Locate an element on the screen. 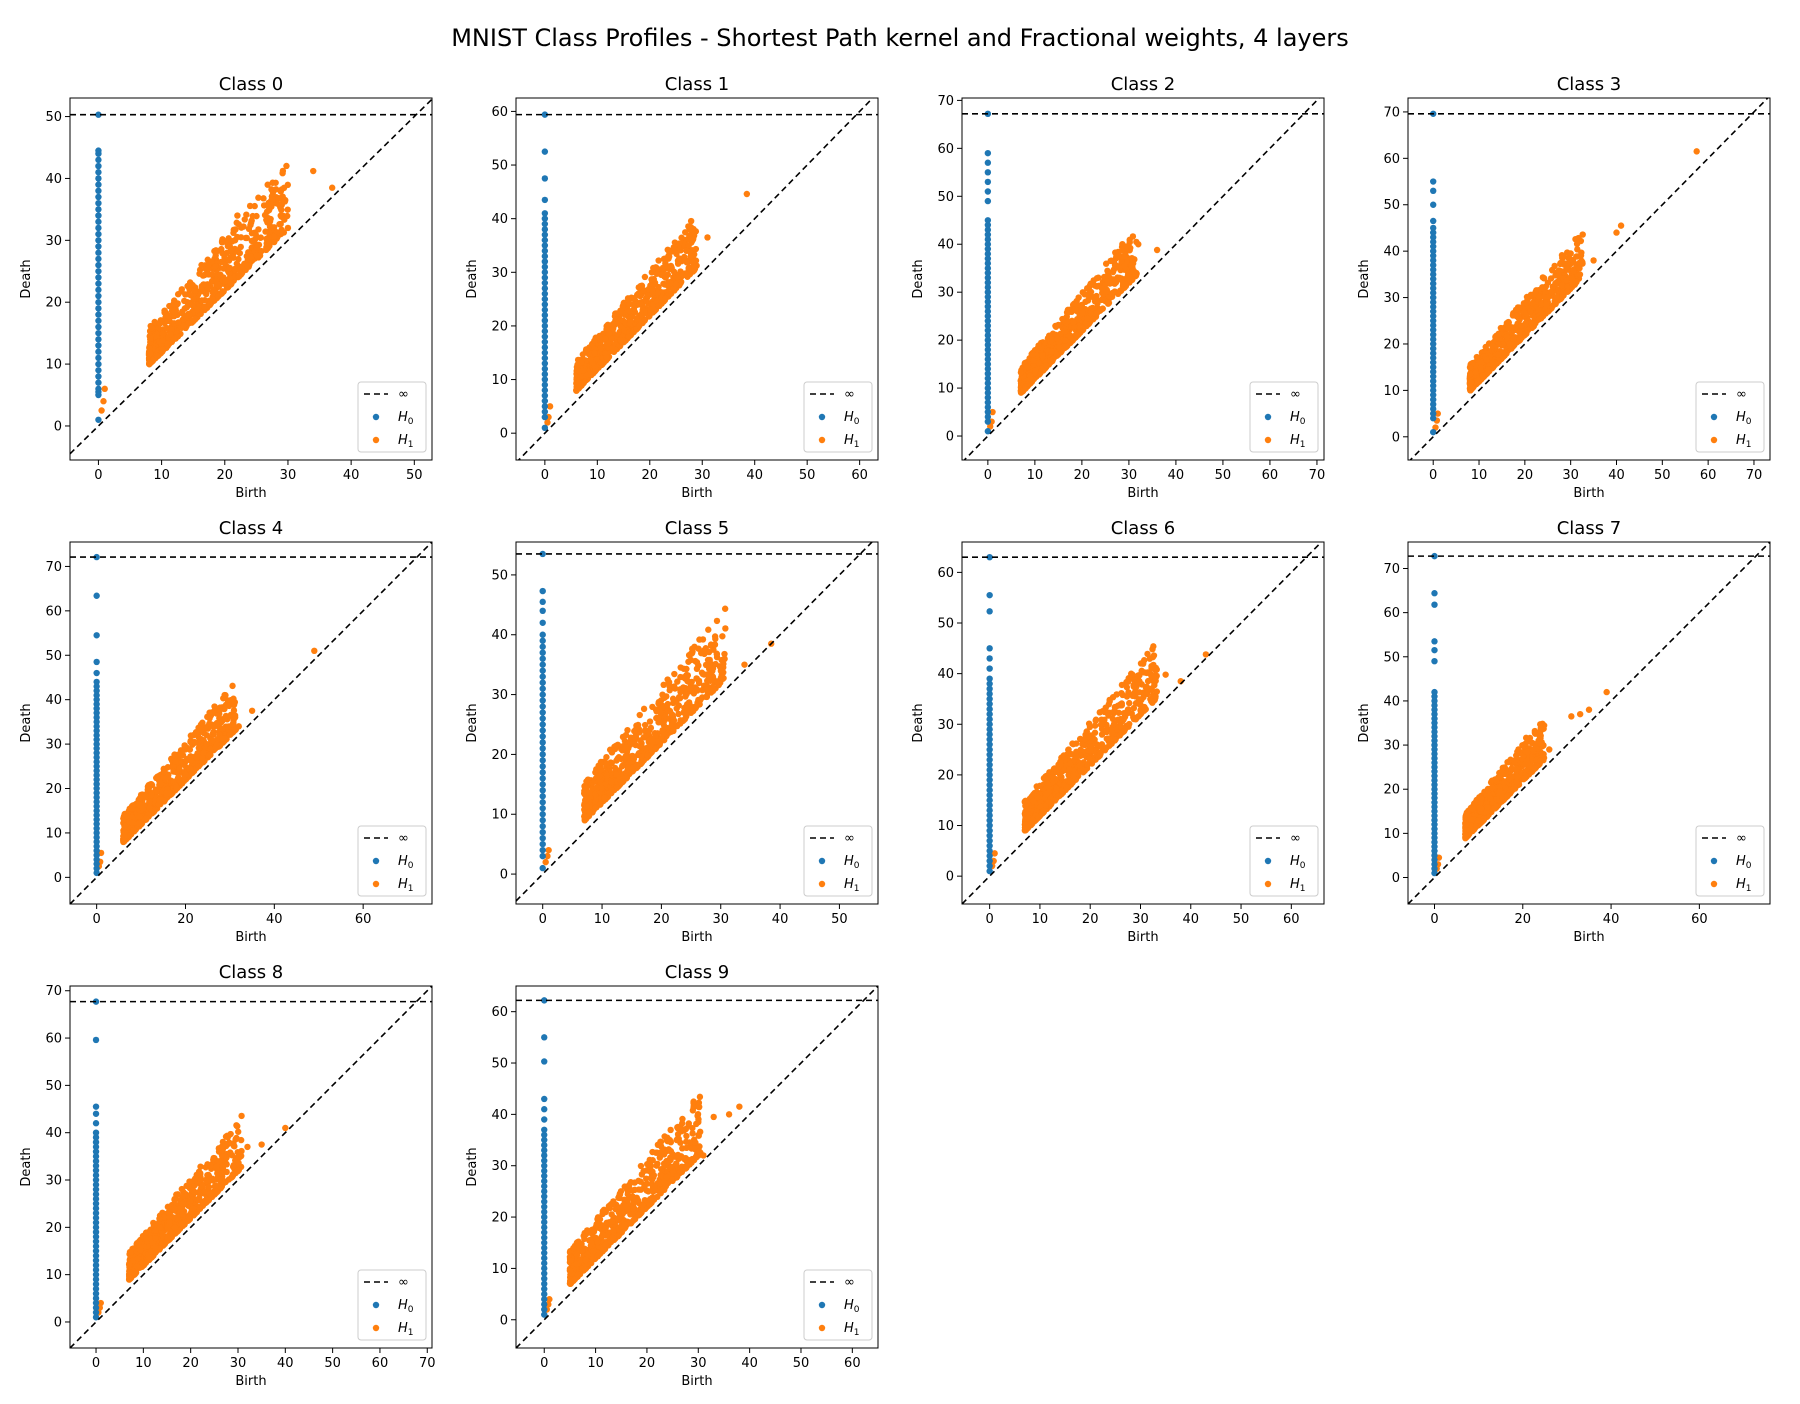  x-axis-label: Birth is located at coordinates (250, 937).